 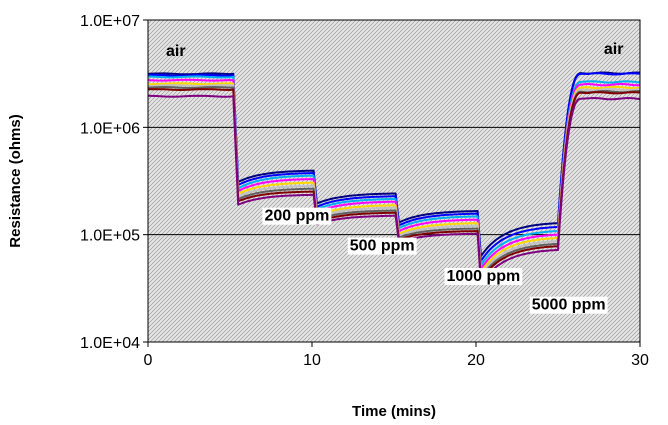 I want to click on annotation-label: 5000 ppm, so click(x=569, y=305).